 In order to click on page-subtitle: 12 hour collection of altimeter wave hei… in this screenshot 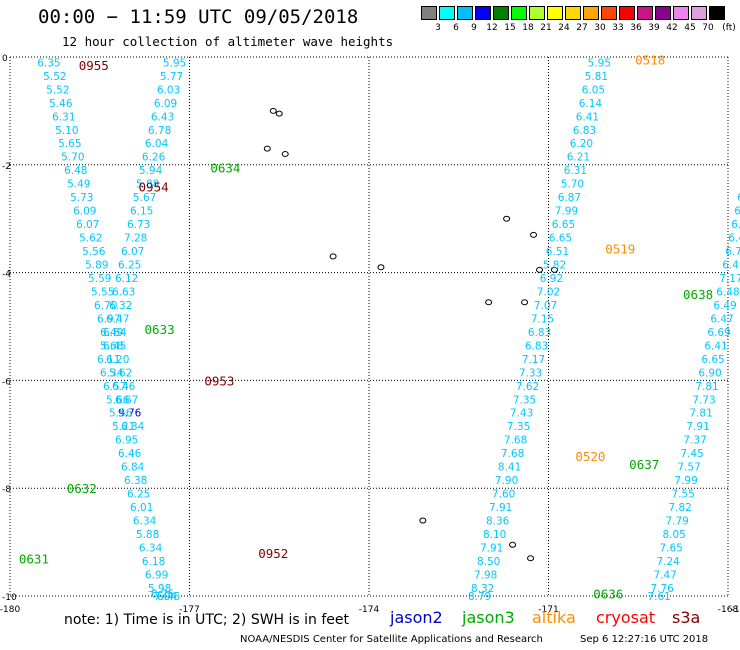, I will do `click(228, 41)`.